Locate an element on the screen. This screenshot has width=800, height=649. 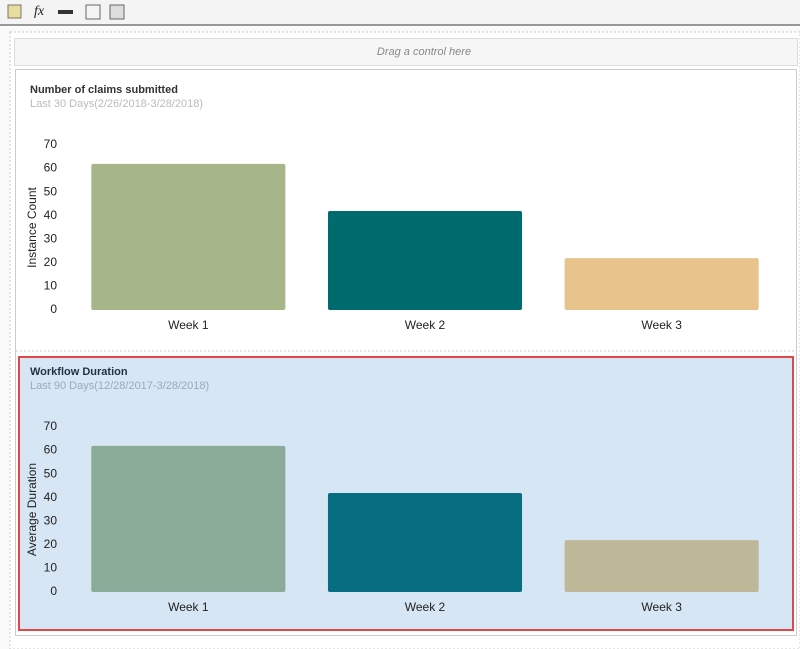
chart-title: Workflow Duration is located at coordinates (79, 372).